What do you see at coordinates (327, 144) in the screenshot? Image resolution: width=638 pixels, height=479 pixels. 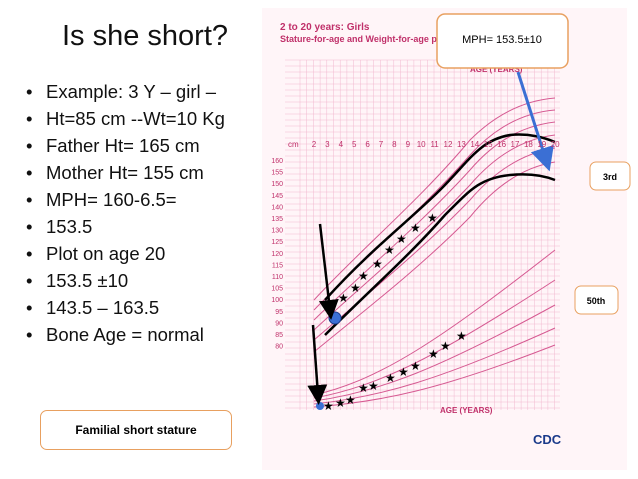 I see `age-label: 3` at bounding box center [327, 144].